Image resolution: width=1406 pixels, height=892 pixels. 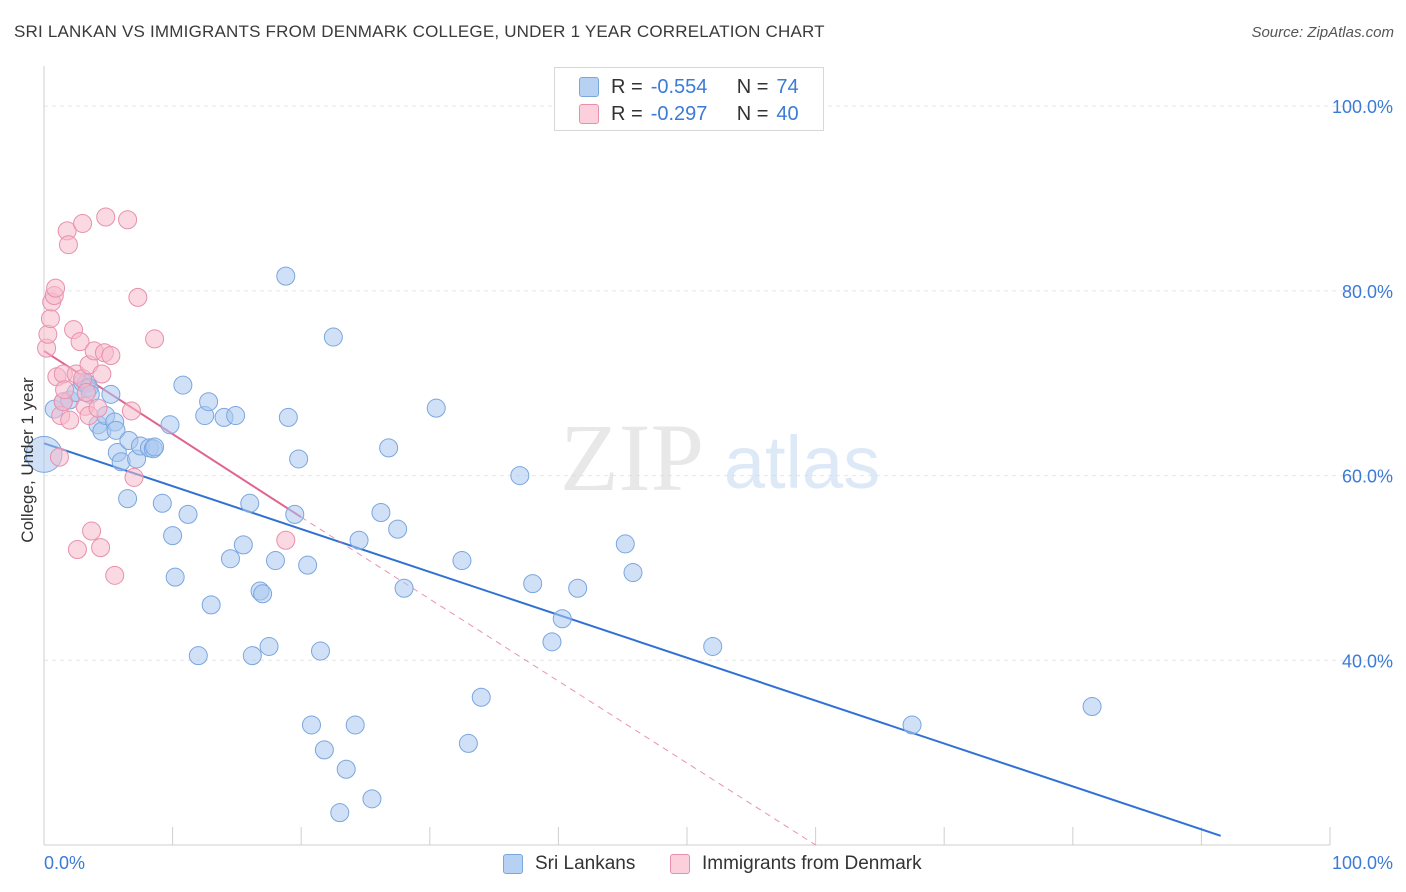 What do you see at coordinates (802, 462) in the screenshot?
I see `watermark-atlas: atlas` at bounding box center [802, 462].